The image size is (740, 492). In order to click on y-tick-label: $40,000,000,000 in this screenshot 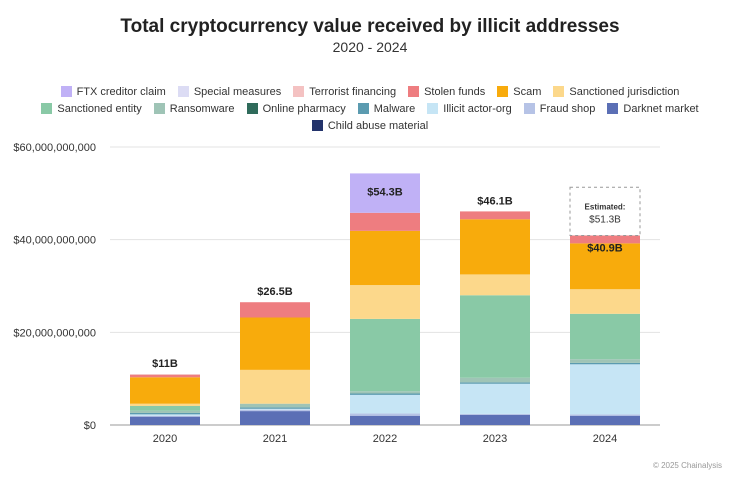, I will do `click(54, 241)`.